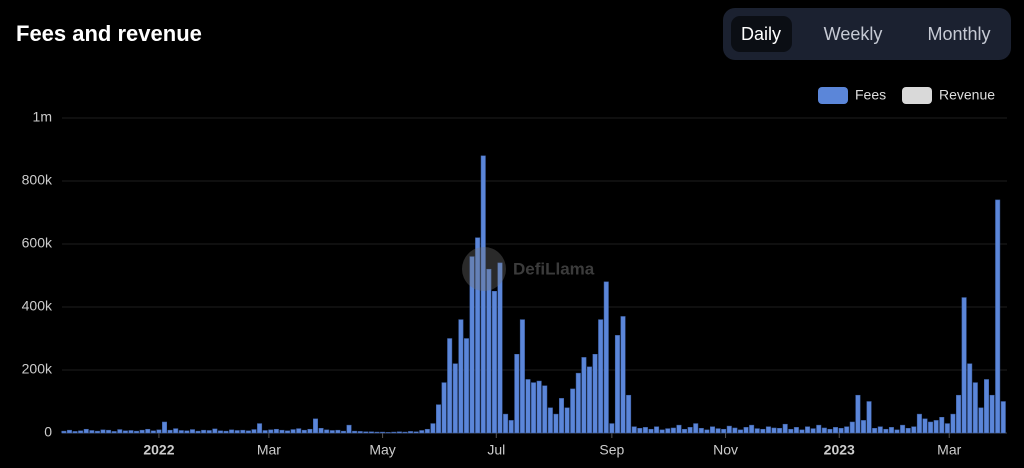  I want to click on watermark-text: DefiLlama, so click(554, 268).